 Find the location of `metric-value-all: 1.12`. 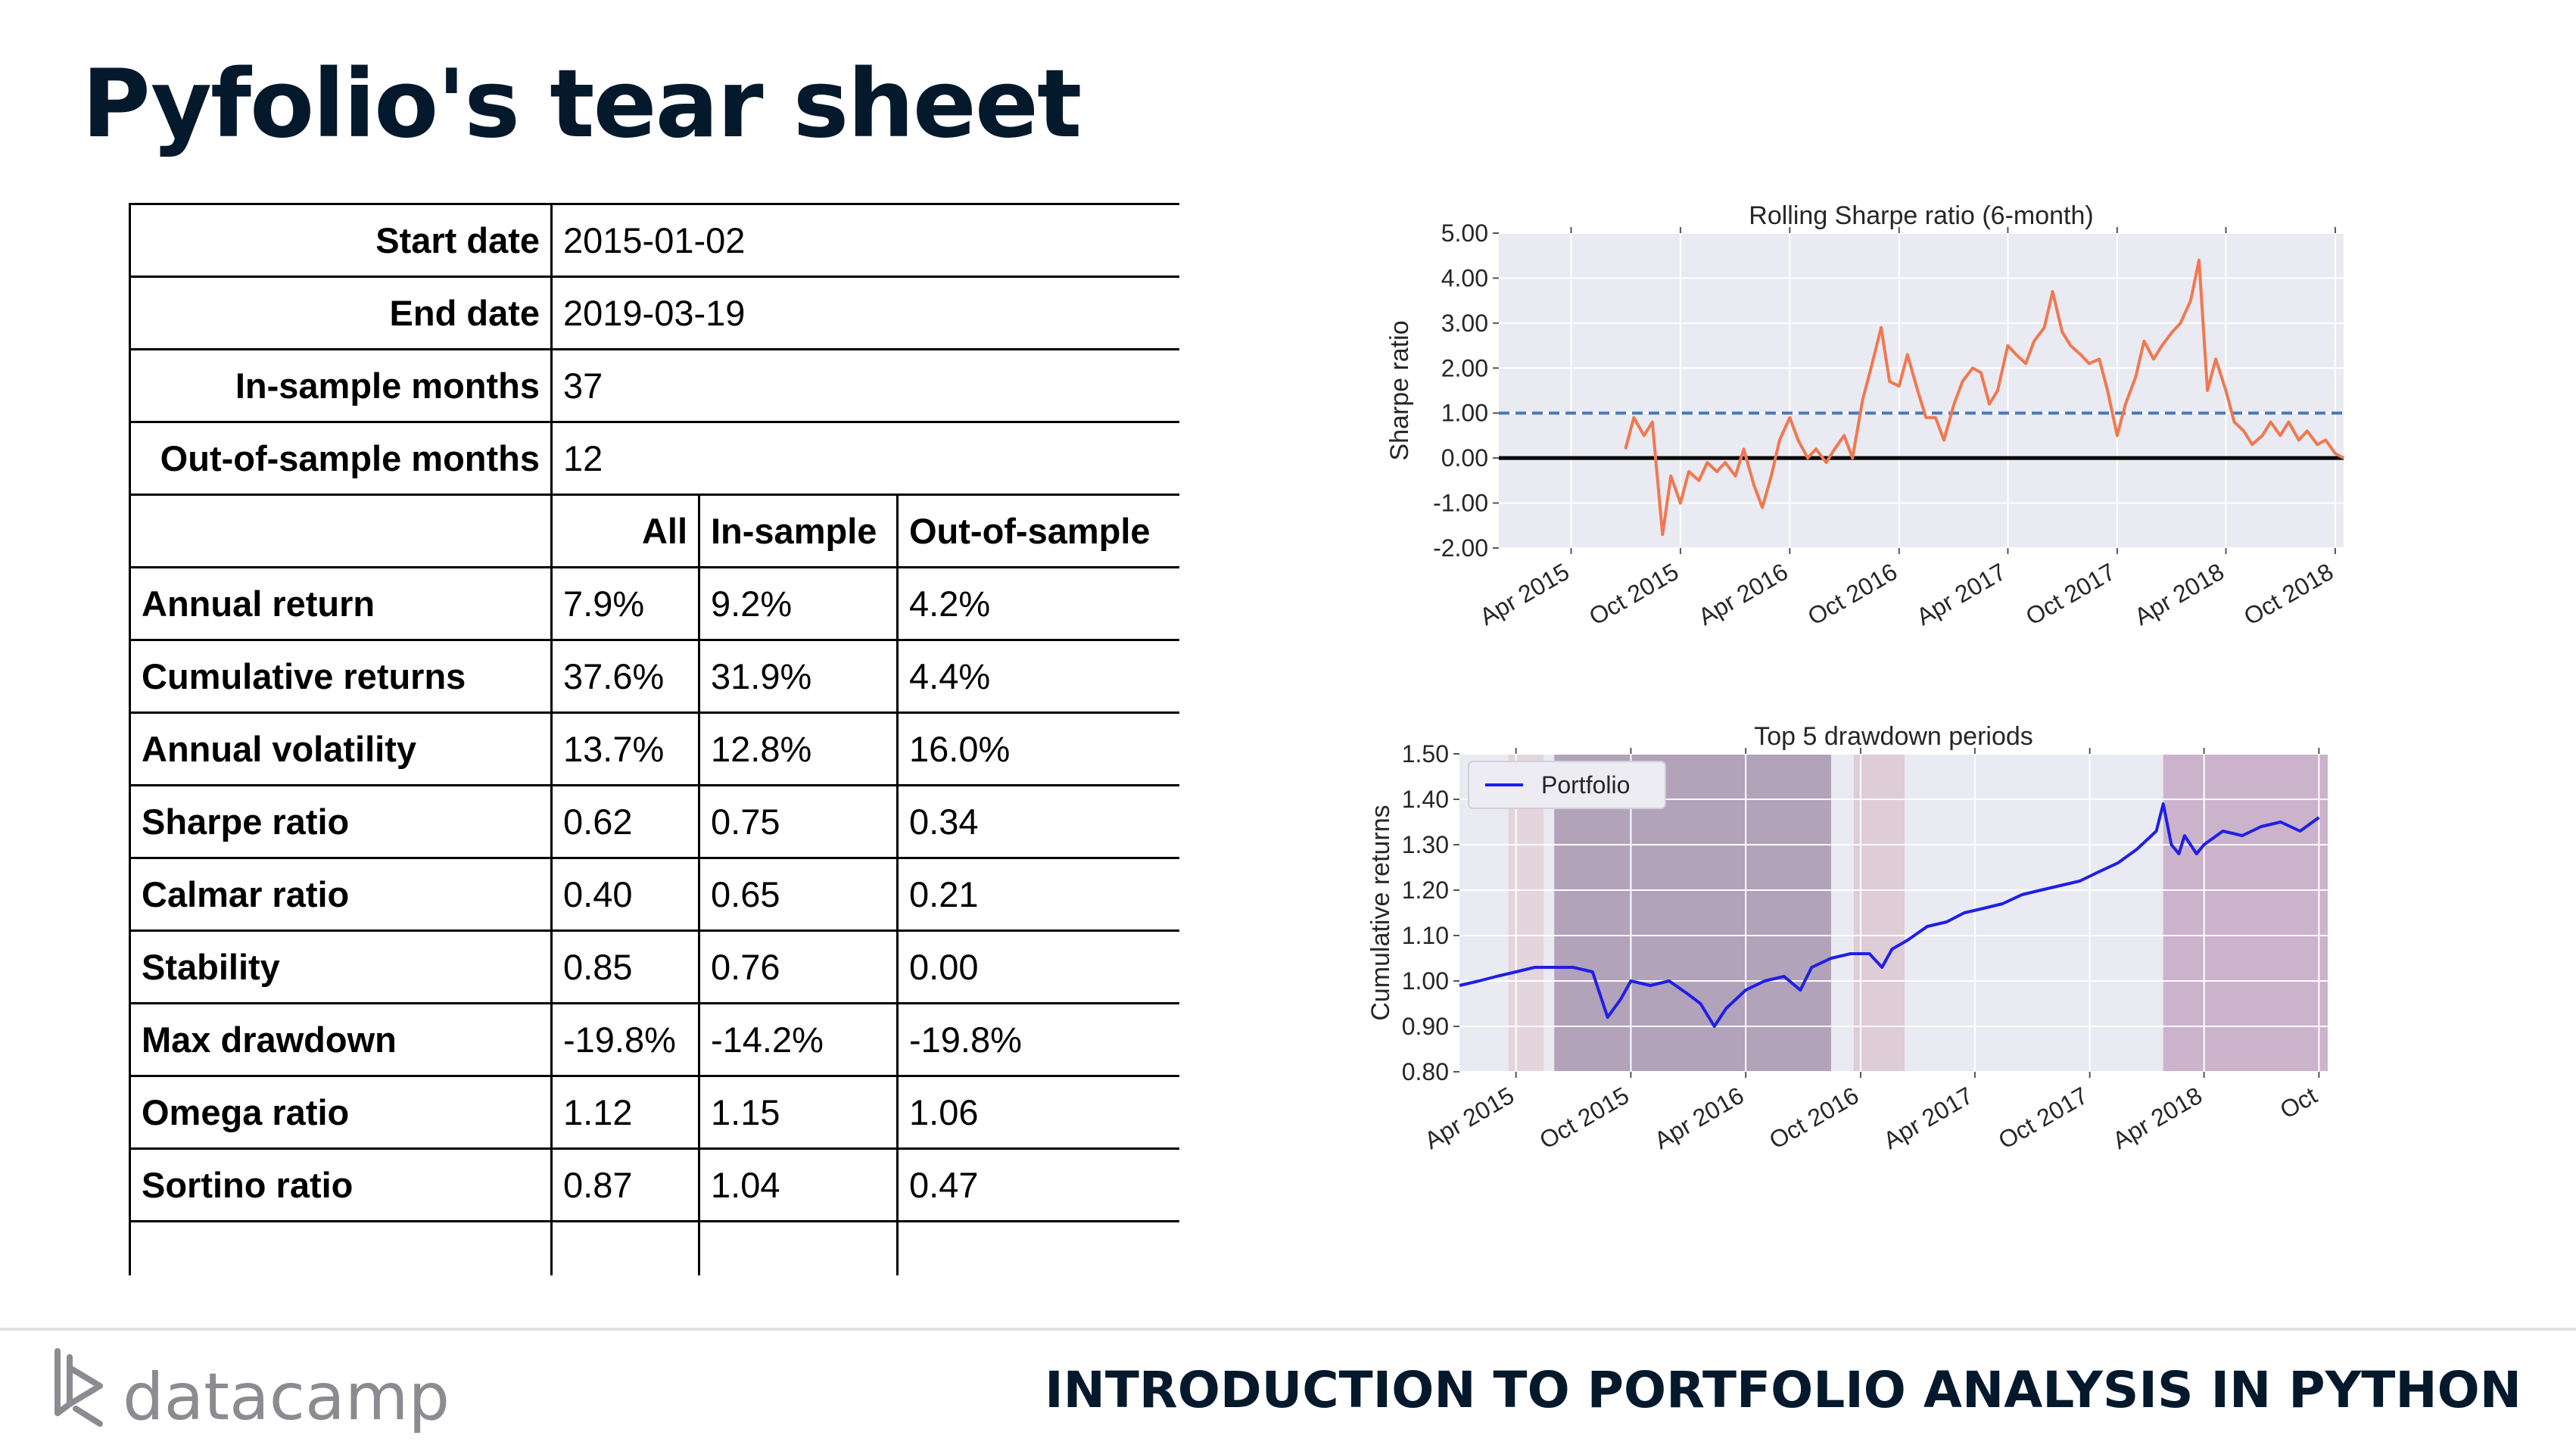

metric-value-all: 1.12 is located at coordinates (625, 1112).